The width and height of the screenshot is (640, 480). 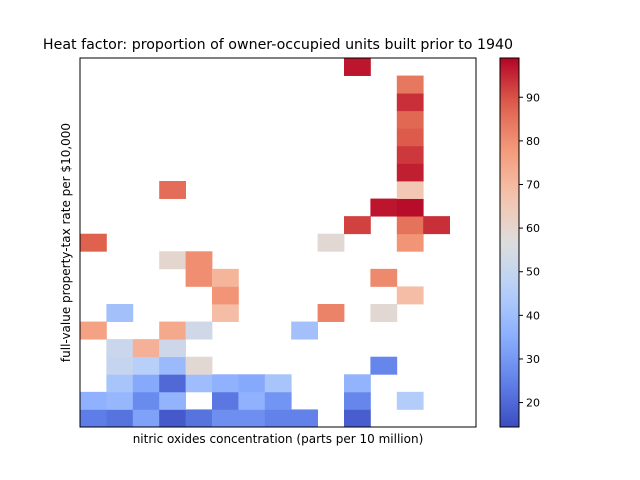 I want to click on colorbar-tick-label: 30, so click(x=533, y=359).